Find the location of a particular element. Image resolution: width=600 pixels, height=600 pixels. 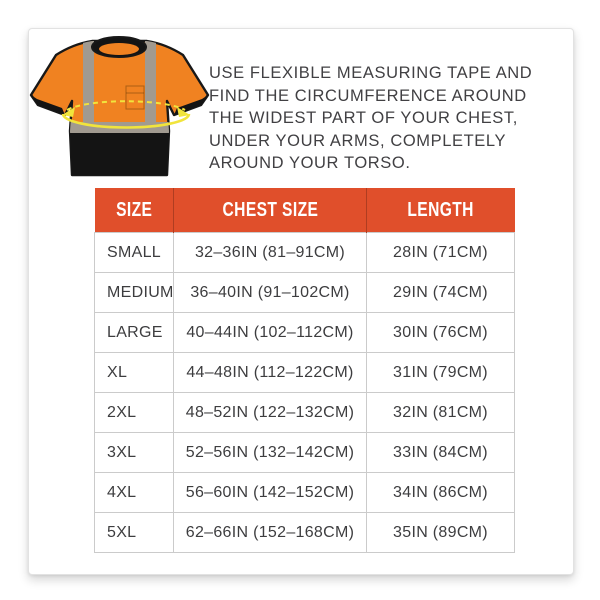

length-cell: 29IN (74CM) is located at coordinates (440, 292).